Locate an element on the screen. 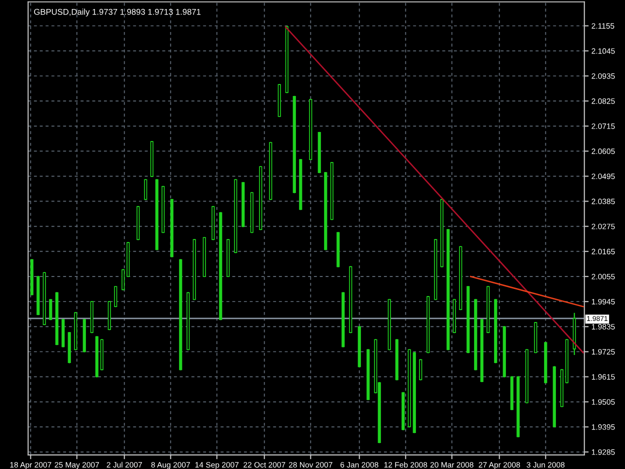 The image size is (625, 469). text: GBPUSD,Daily 1.9737 1.9893 1.9713 1.9871 is located at coordinates (117, 12).